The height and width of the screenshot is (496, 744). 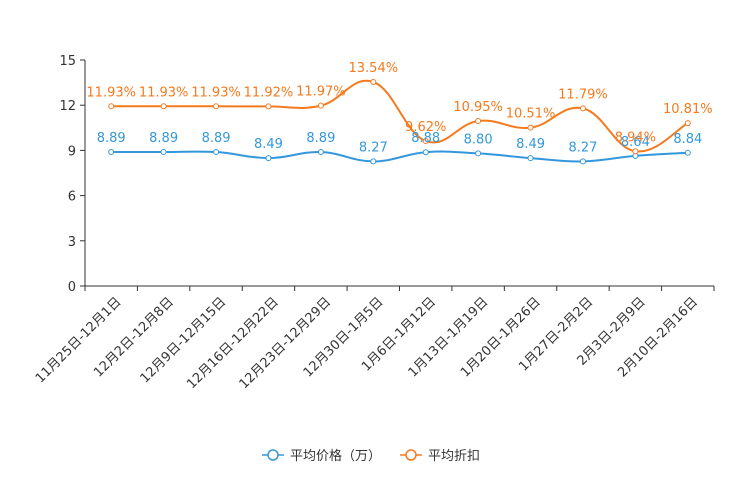 I want to click on data-label: 8.94%, so click(x=635, y=137).